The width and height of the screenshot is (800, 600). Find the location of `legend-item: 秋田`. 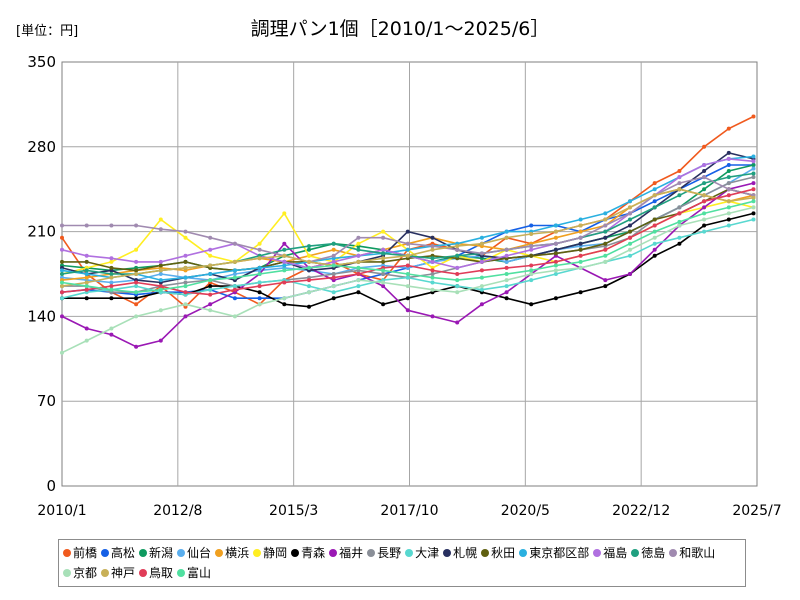

legend-item: 秋田 is located at coordinates (498, 553).